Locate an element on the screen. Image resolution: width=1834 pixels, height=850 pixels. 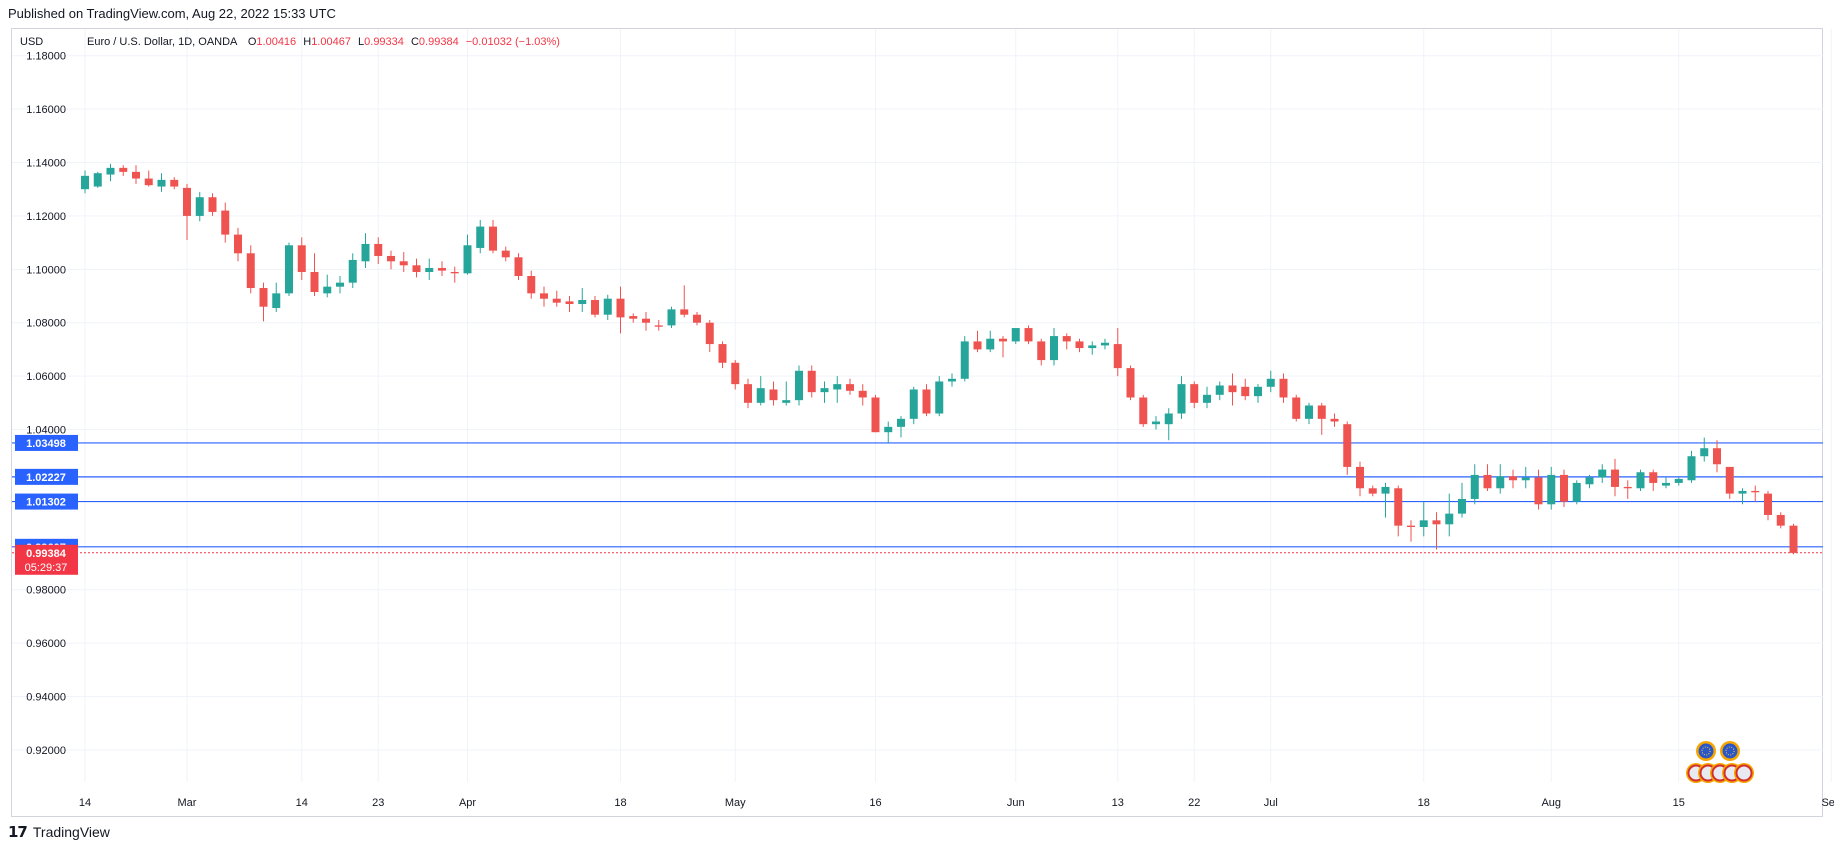
open-value: 1.00416 is located at coordinates (276, 42).